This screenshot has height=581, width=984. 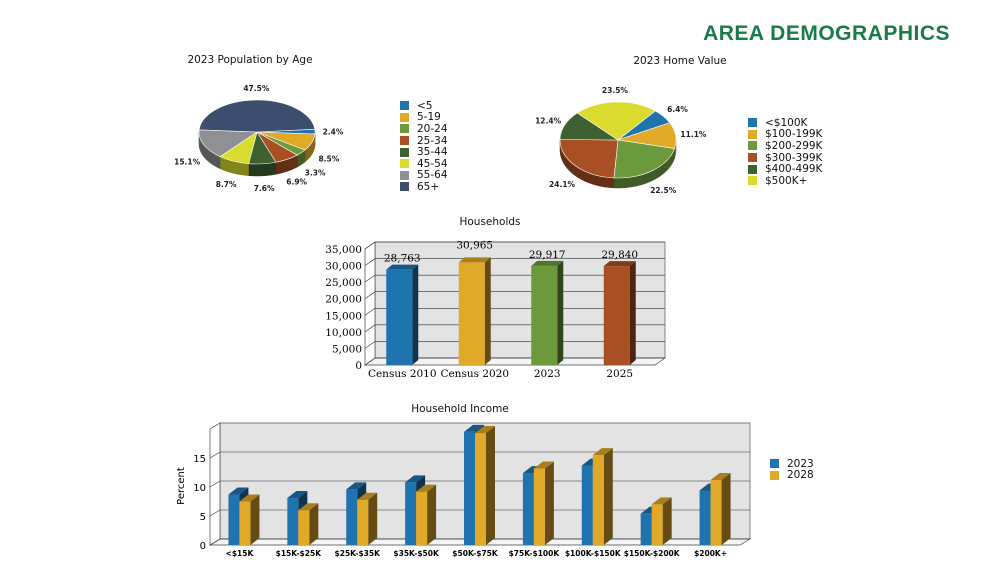 I want to click on home-value-pie: 6.4% 11.1% 22.5% 24.1% 12.4% 23.5%, so click(x=621, y=140).